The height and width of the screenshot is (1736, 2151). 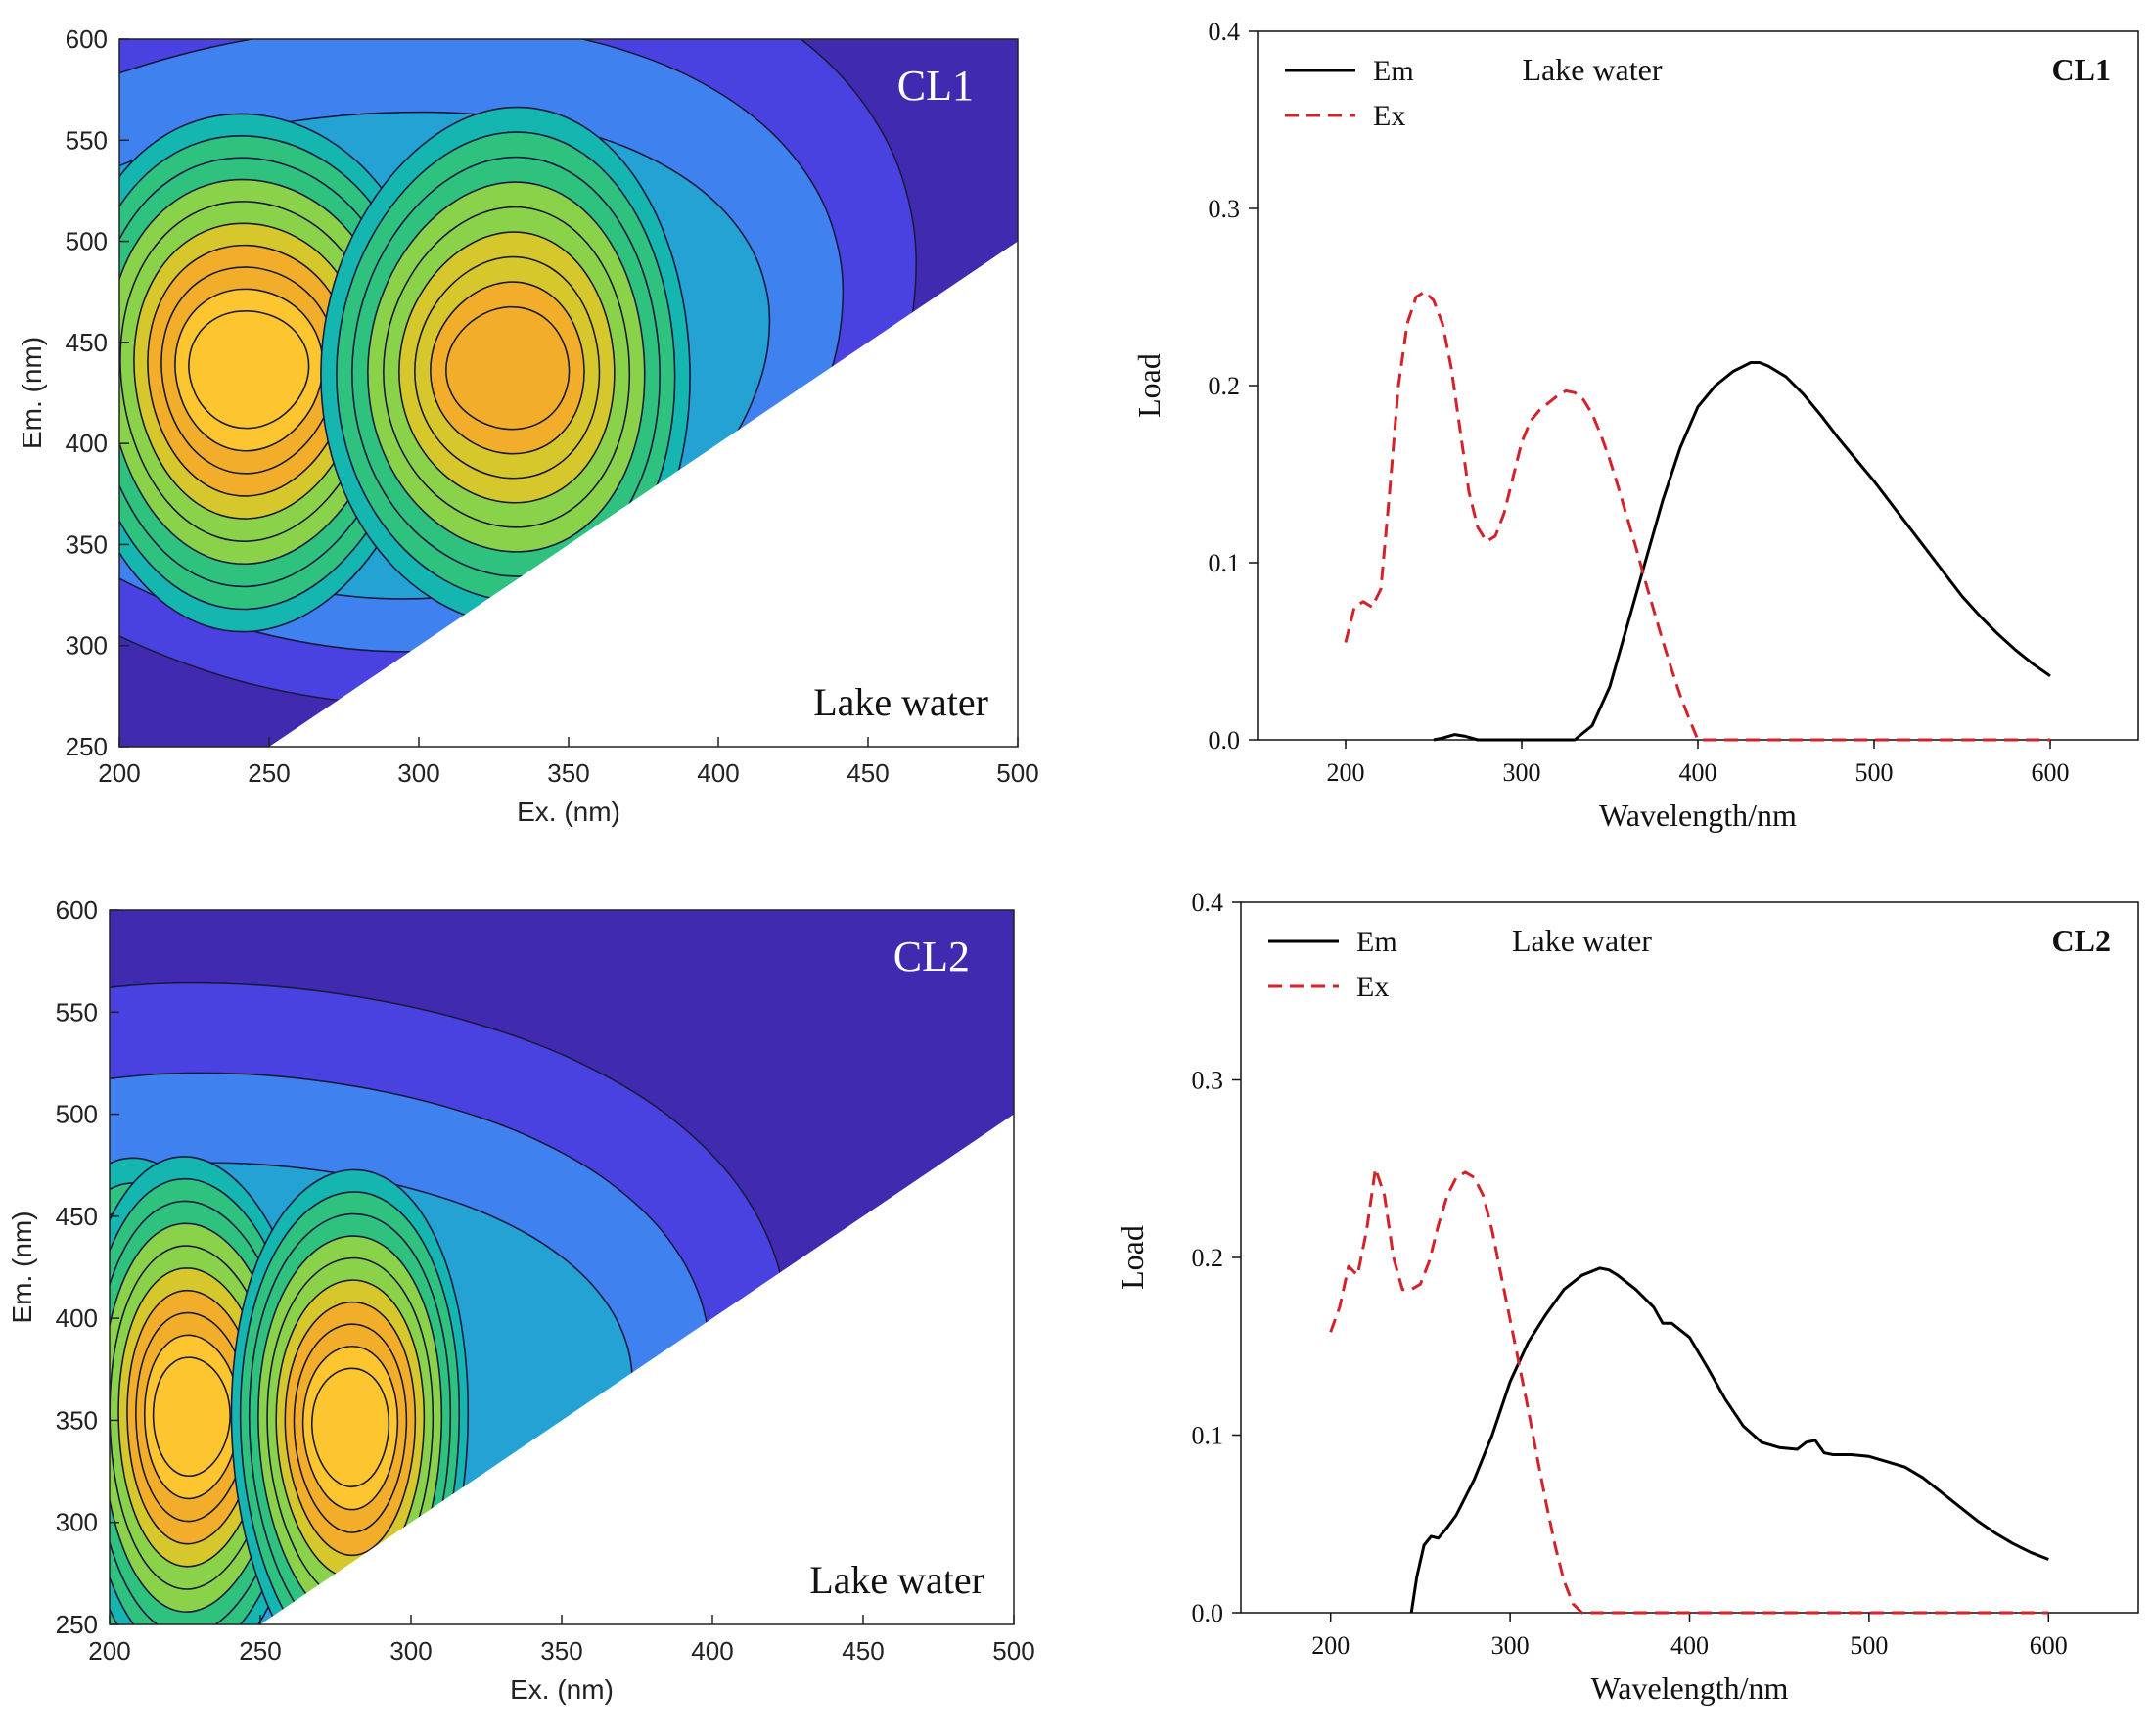 I want to click on load-xtick-label-1-1: 300, so click(x=1522, y=772).